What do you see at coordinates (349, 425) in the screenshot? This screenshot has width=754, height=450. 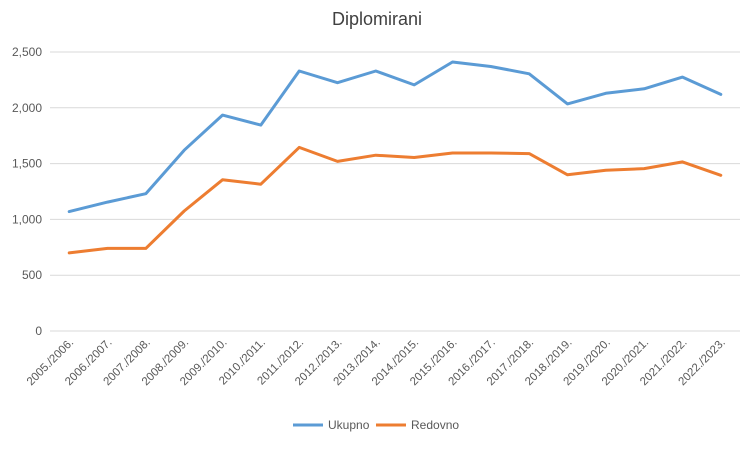 I see `legend-label: Ukupno` at bounding box center [349, 425].